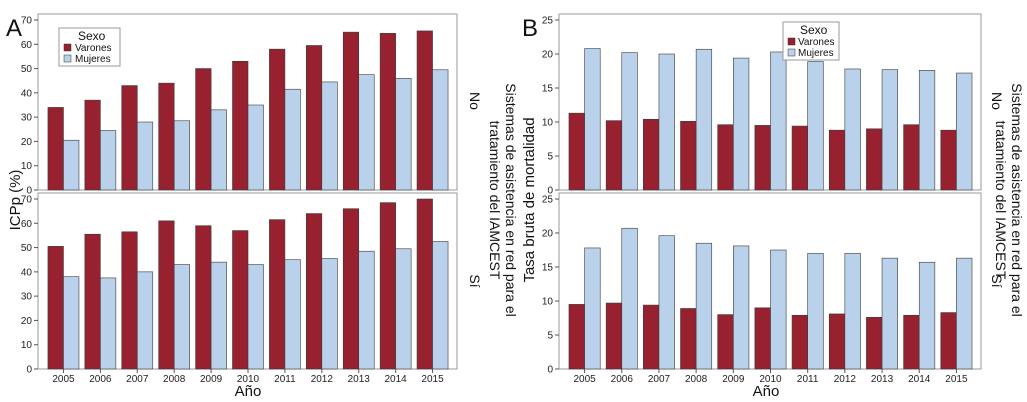 This screenshot has height=402, width=1027. I want to click on y-tick-label-b-no-15: 15, so click(548, 89).